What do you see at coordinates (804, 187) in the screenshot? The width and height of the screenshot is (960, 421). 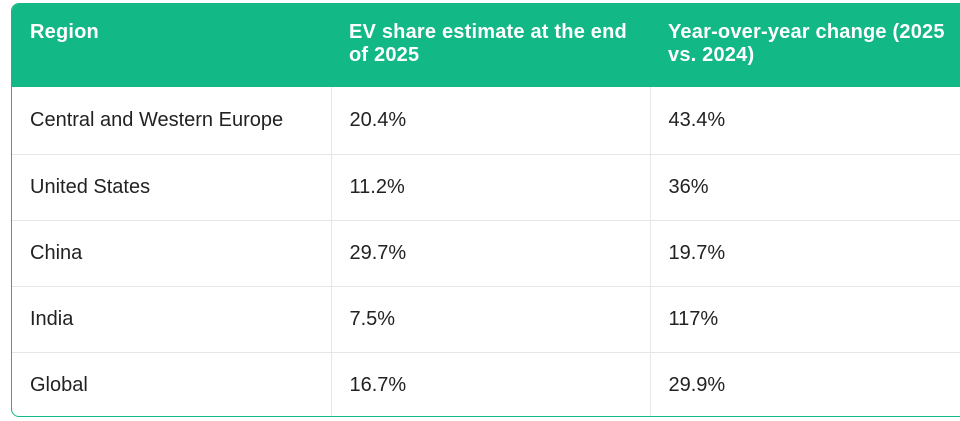 I see `cell-yoy-change: 36%` at bounding box center [804, 187].